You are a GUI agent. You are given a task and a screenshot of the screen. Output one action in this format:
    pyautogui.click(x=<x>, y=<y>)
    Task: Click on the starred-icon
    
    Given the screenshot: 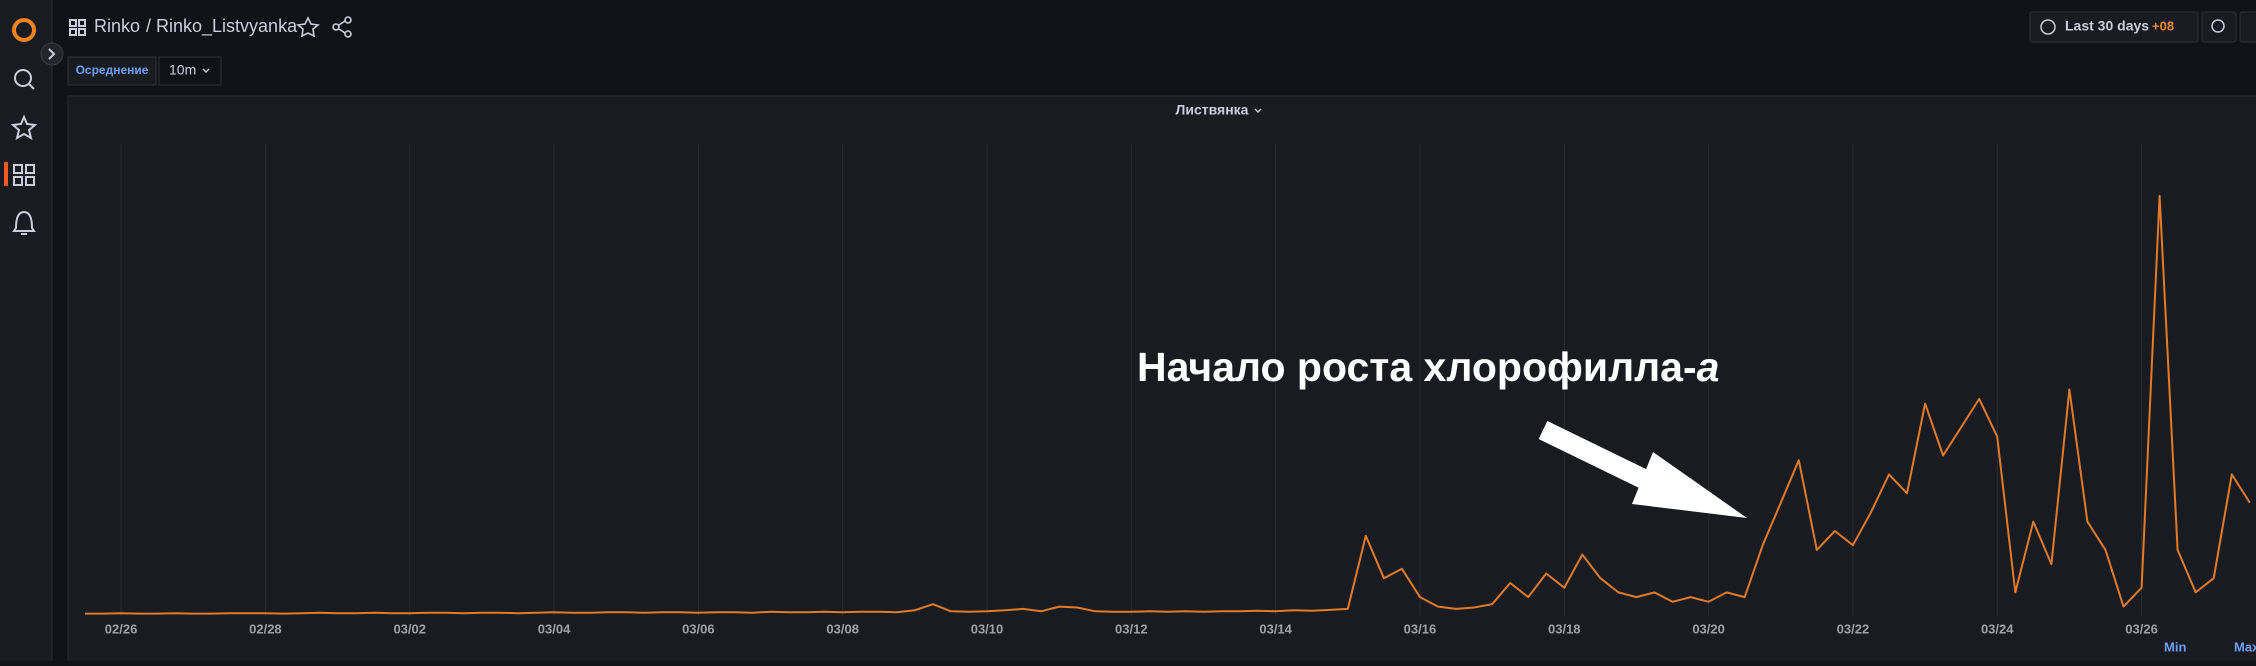 What is the action you would take?
    pyautogui.click(x=24, y=127)
    